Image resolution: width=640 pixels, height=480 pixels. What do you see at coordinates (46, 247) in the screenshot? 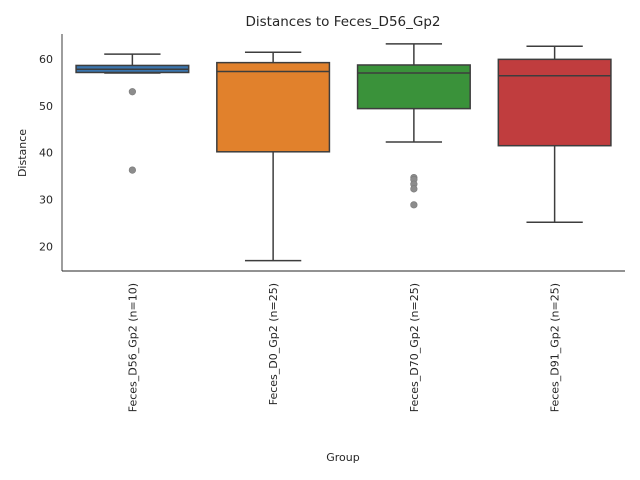
I see `y-tick-label: 20` at bounding box center [46, 247].